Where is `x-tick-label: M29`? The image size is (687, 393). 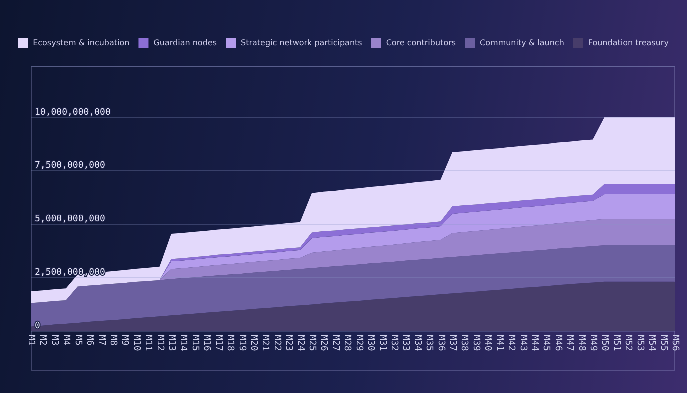 x-tick-label: M29 is located at coordinates (359, 343).